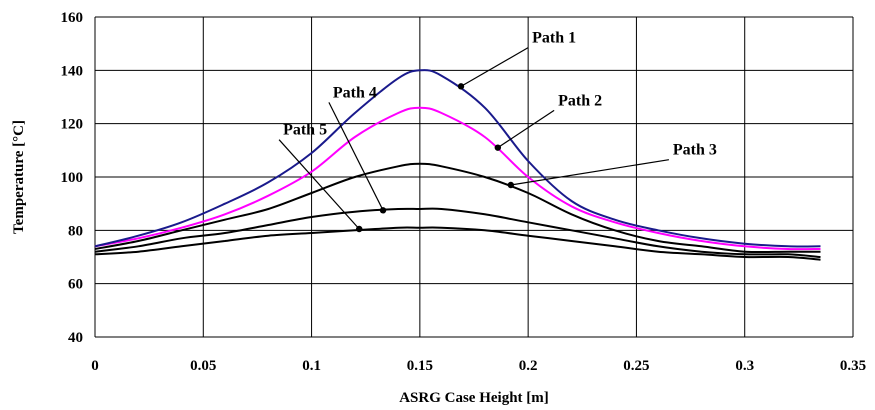 The height and width of the screenshot is (410, 875). I want to click on x-tick-label: 0.15, so click(420, 366).